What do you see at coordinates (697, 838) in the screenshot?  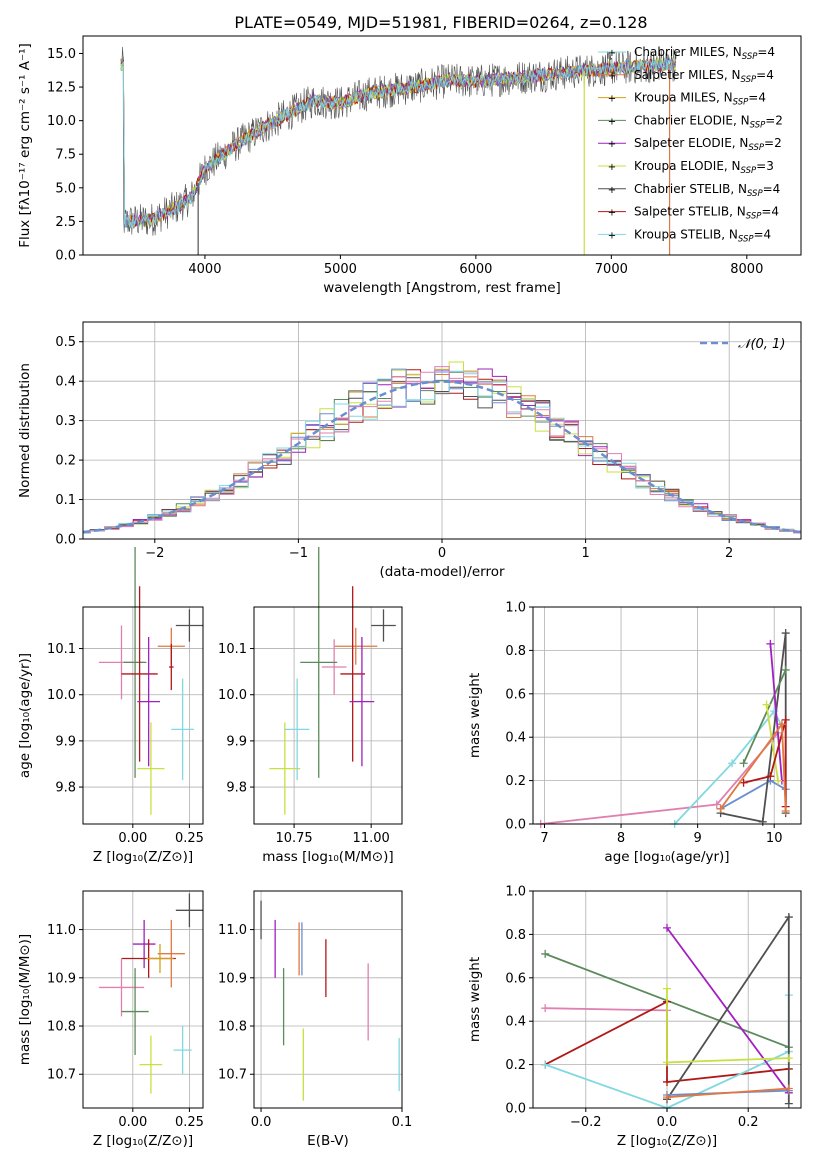 I see `x-tick-label: 9` at bounding box center [697, 838].